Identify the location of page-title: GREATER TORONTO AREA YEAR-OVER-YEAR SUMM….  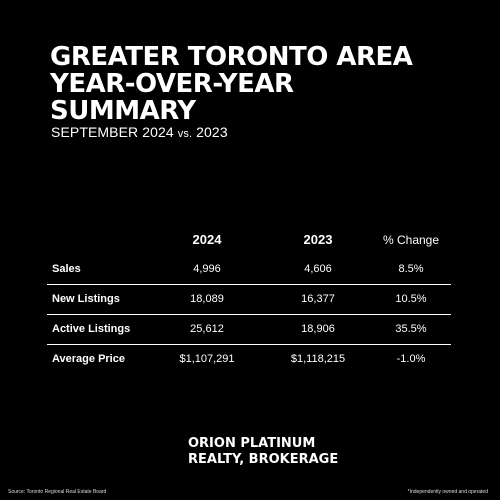
(260, 84).